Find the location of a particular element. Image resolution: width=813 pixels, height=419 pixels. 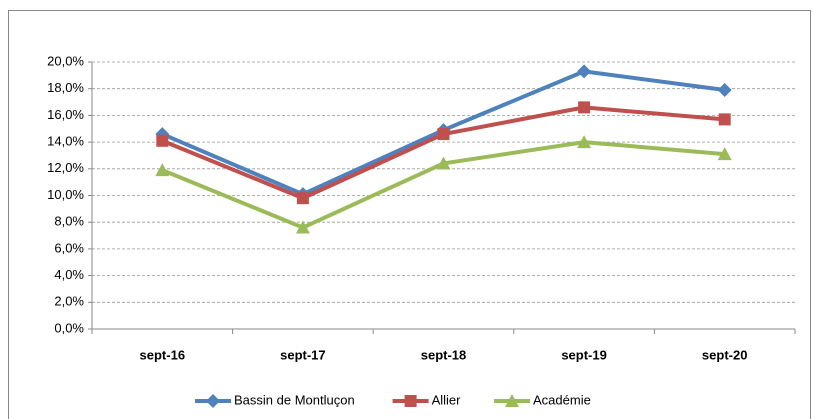

y-tick-label: 16,0% is located at coordinates (65, 114).